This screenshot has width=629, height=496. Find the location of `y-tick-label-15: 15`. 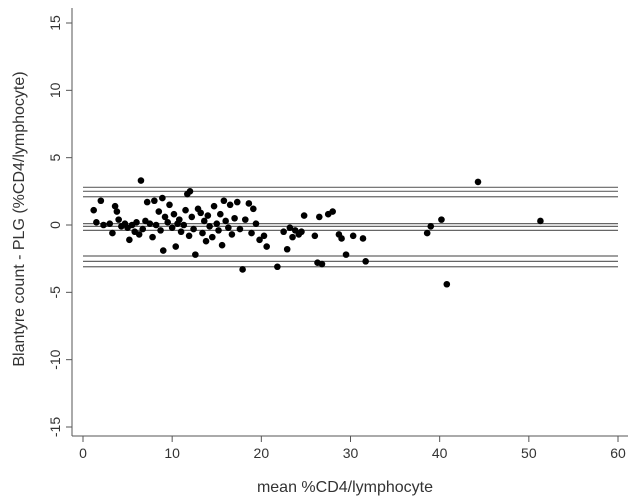

y-tick-label-15: 15 is located at coordinates (55, 23).